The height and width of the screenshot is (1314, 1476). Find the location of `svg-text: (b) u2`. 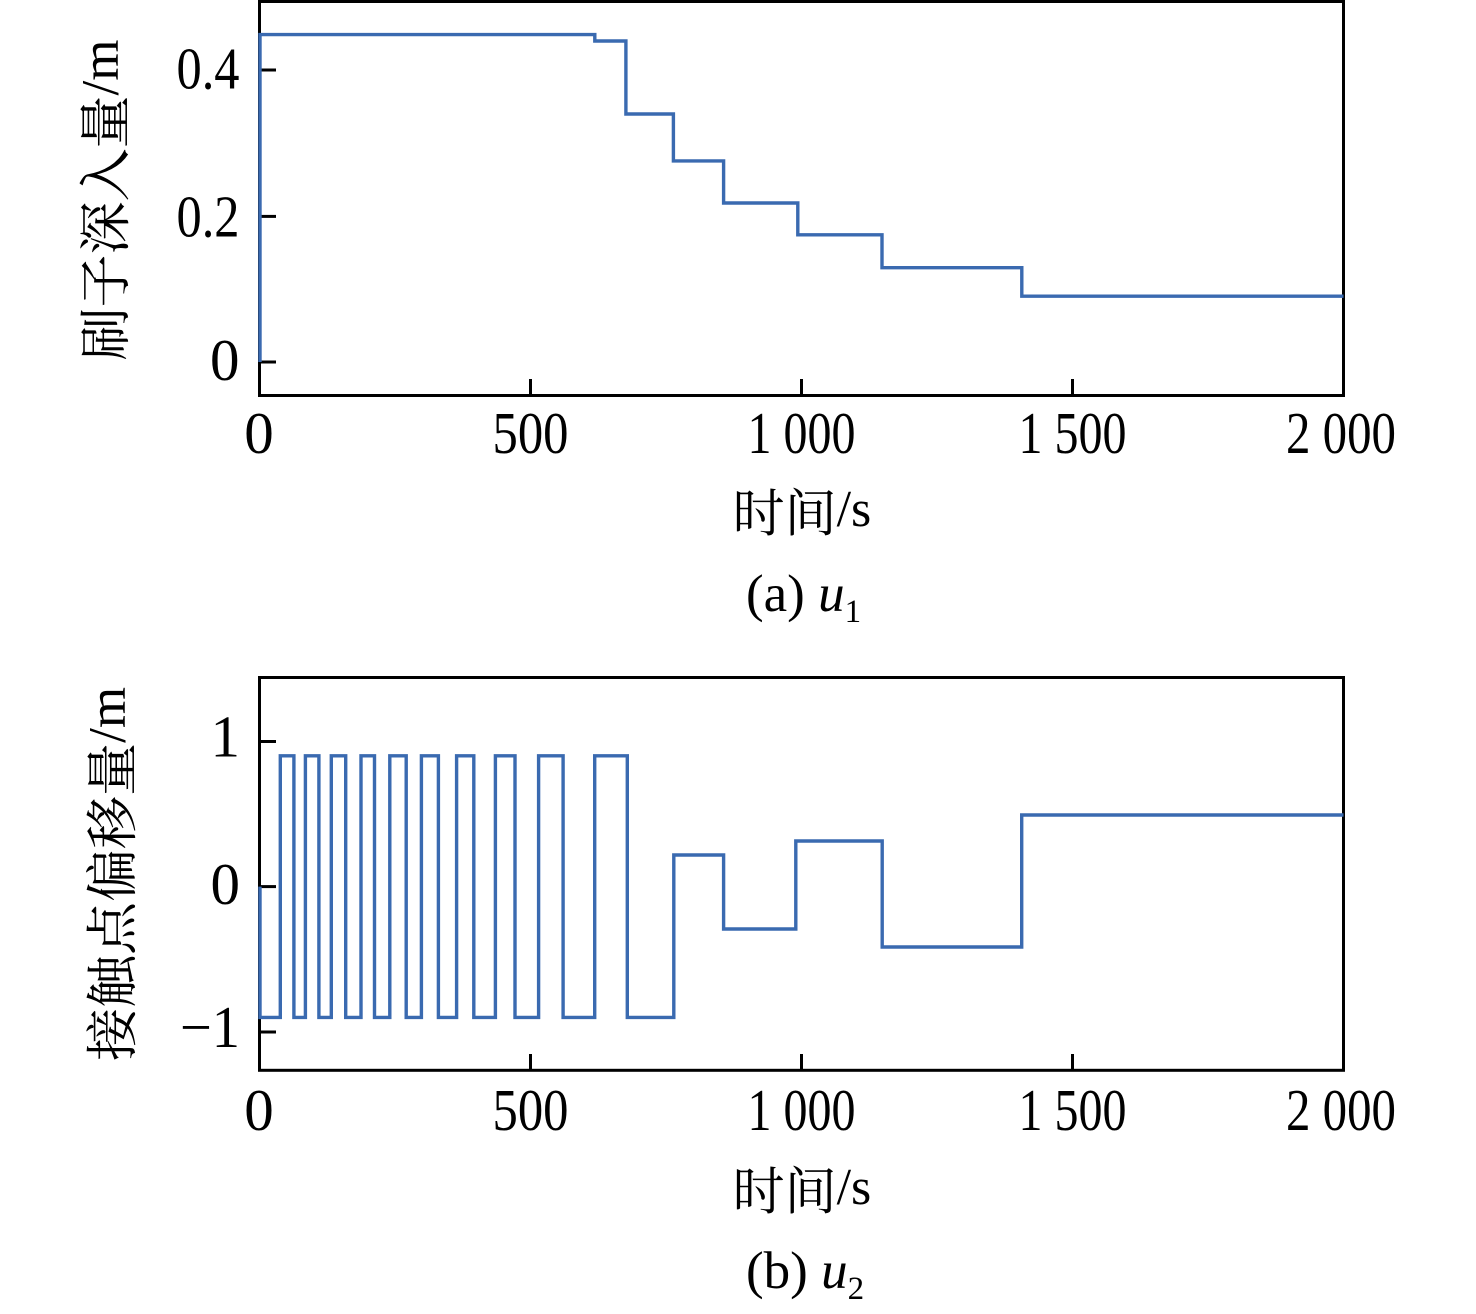

svg-text: (b) u2 is located at coordinates (805, 1274).